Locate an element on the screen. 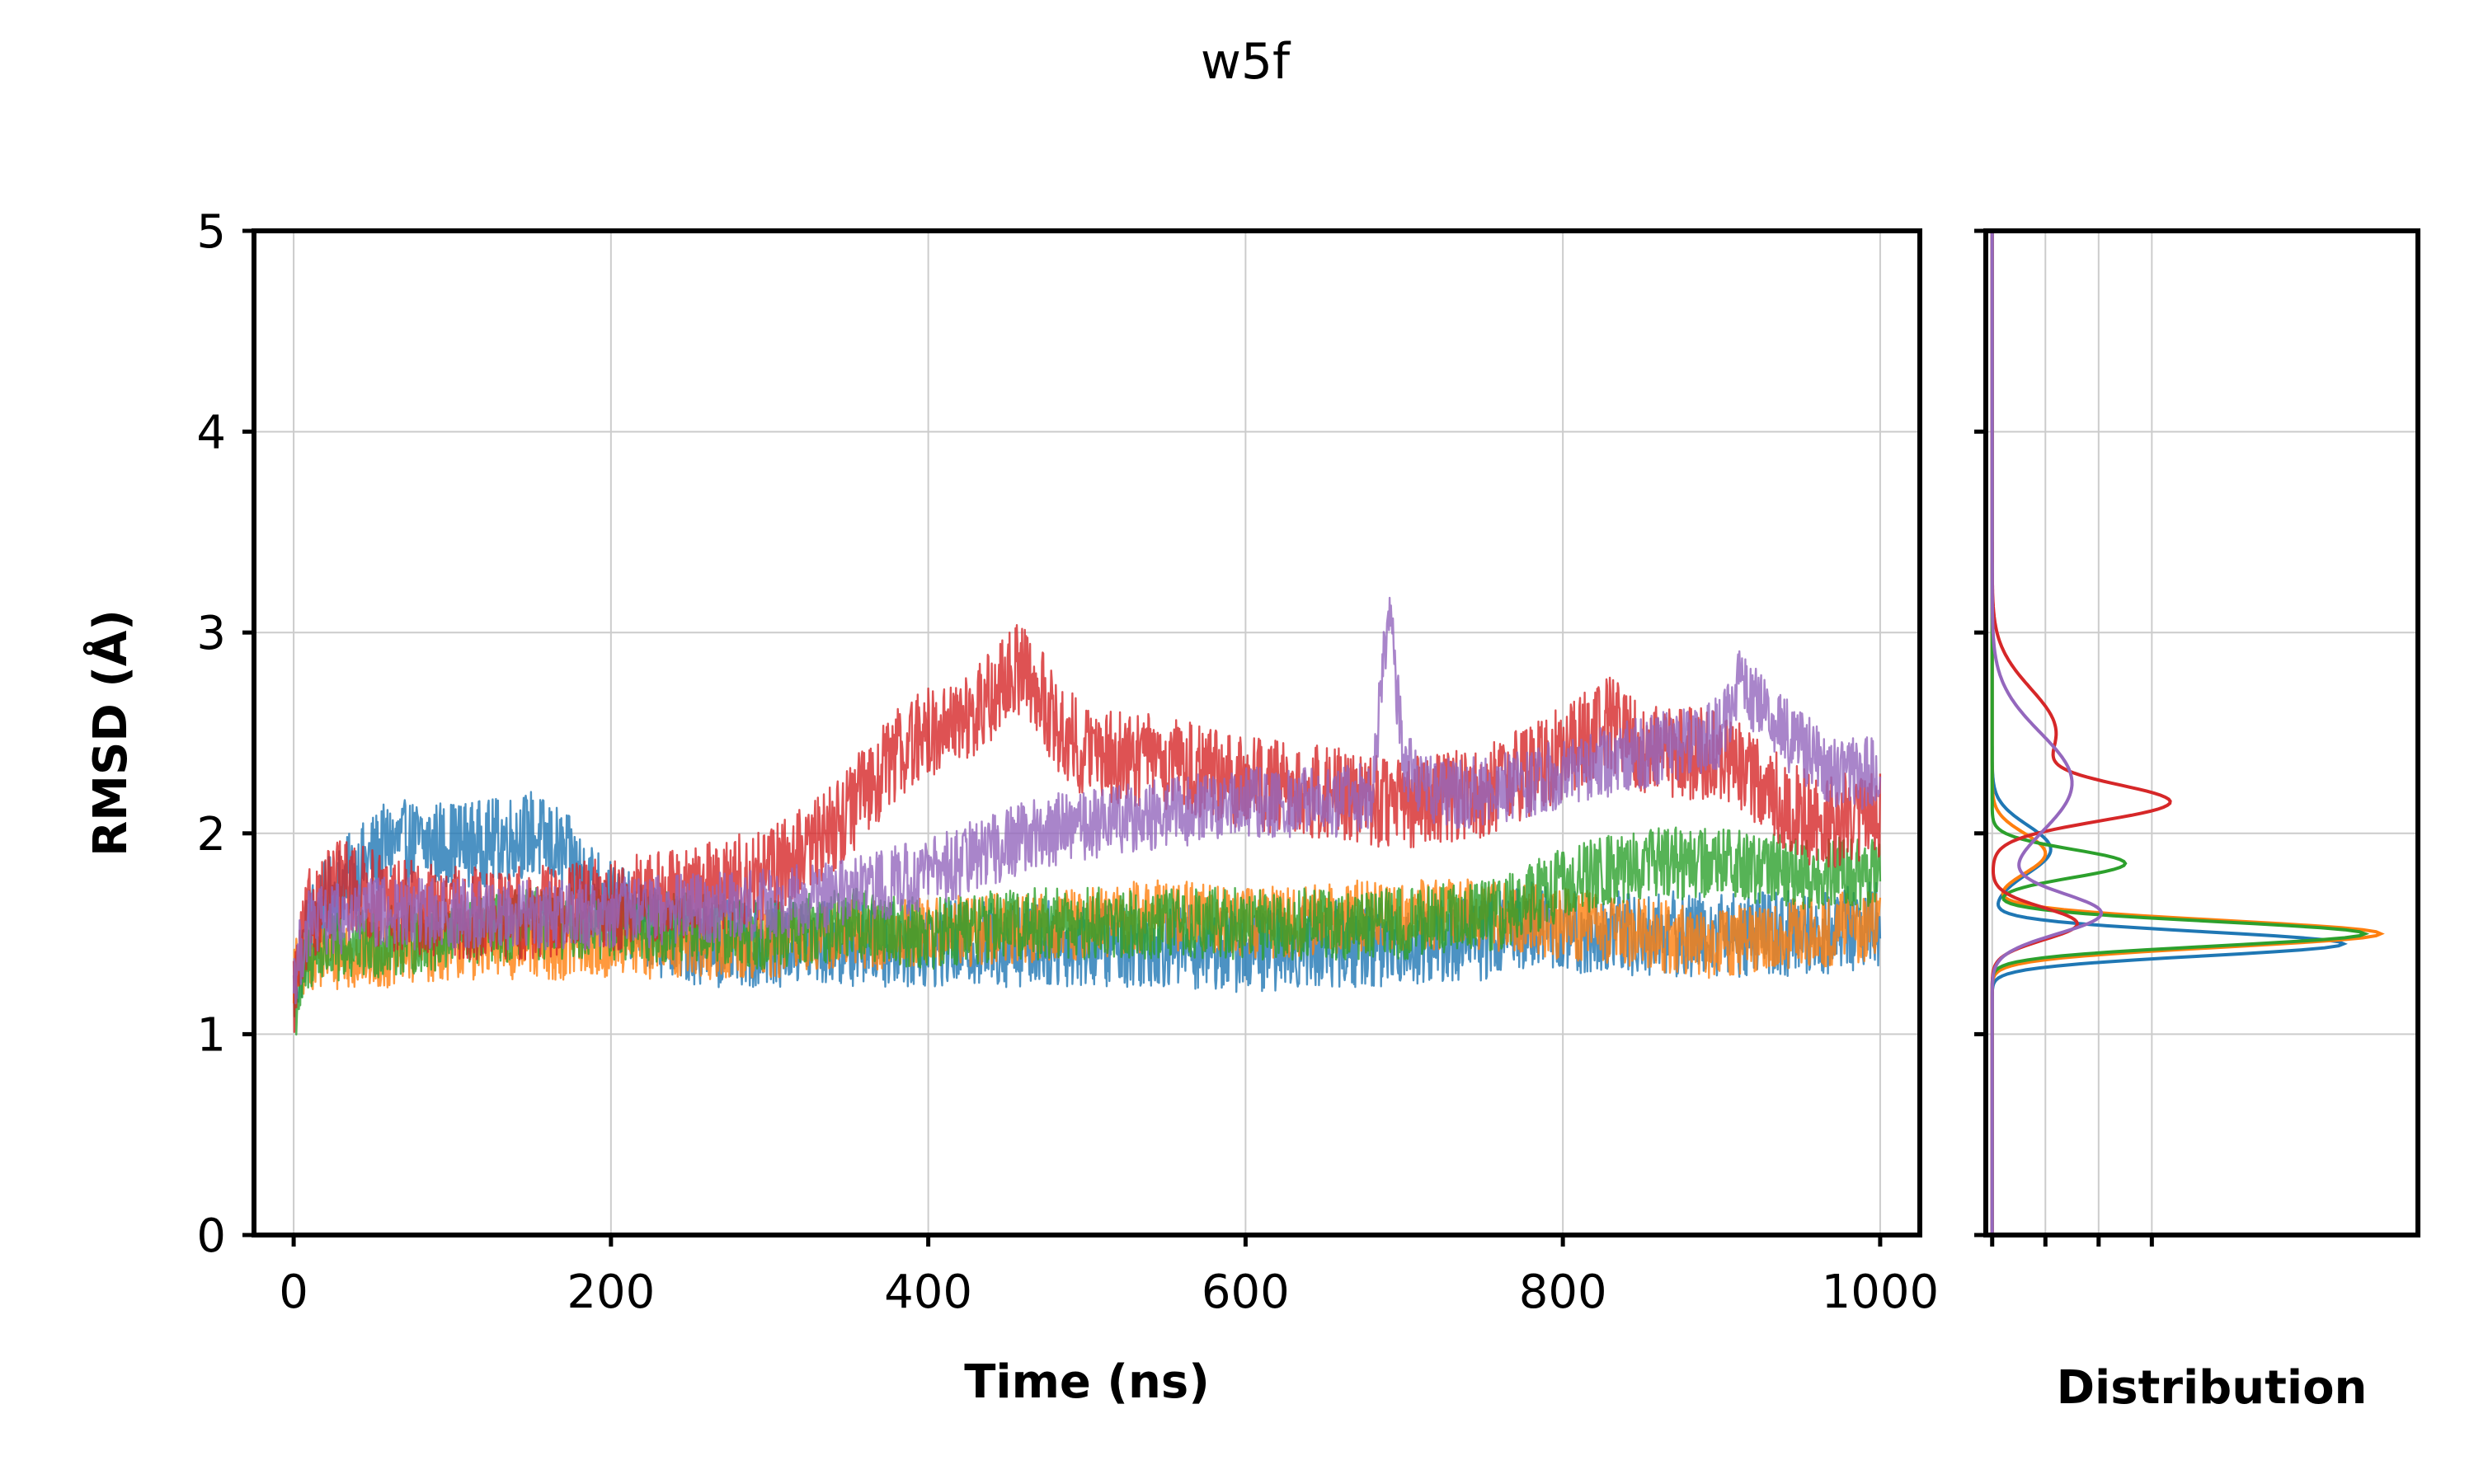  x-axis-label: Time (ns) is located at coordinates (1087, 1382).